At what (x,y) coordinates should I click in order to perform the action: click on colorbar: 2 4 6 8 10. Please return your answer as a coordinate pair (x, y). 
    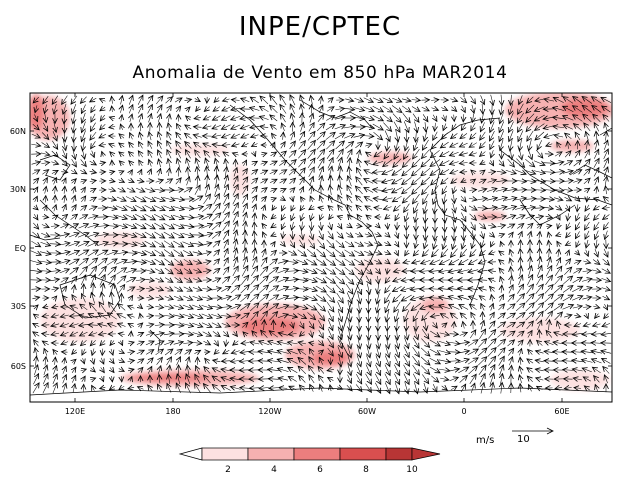
    Looking at the image, I should click on (309, 461).